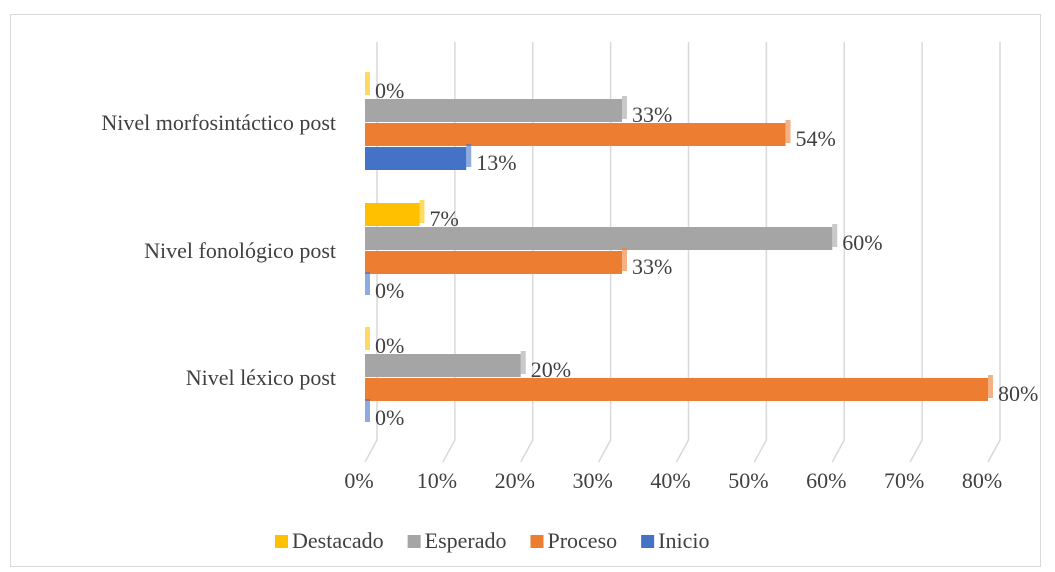 The height and width of the screenshot is (572, 1055). Describe the element at coordinates (826, 480) in the screenshot. I see `x-tick-label: 60%` at that location.